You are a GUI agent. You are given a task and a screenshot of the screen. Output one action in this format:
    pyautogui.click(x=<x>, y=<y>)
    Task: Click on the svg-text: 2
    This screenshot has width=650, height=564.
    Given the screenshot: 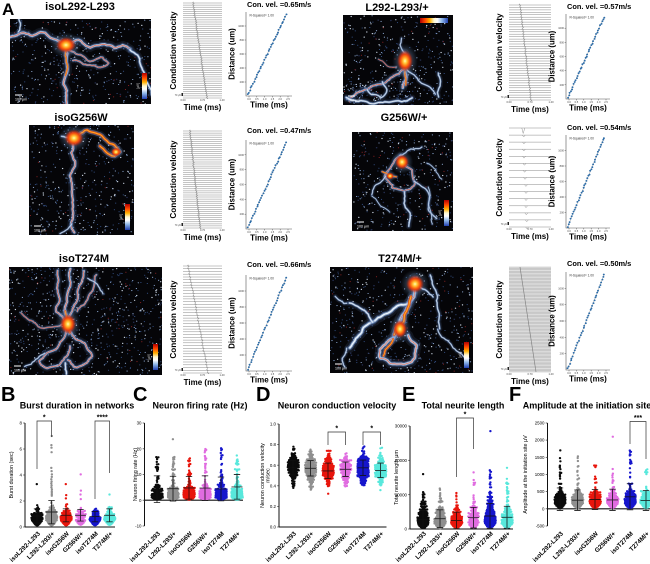 What is the action you would take?
    pyautogui.click(x=21, y=501)
    